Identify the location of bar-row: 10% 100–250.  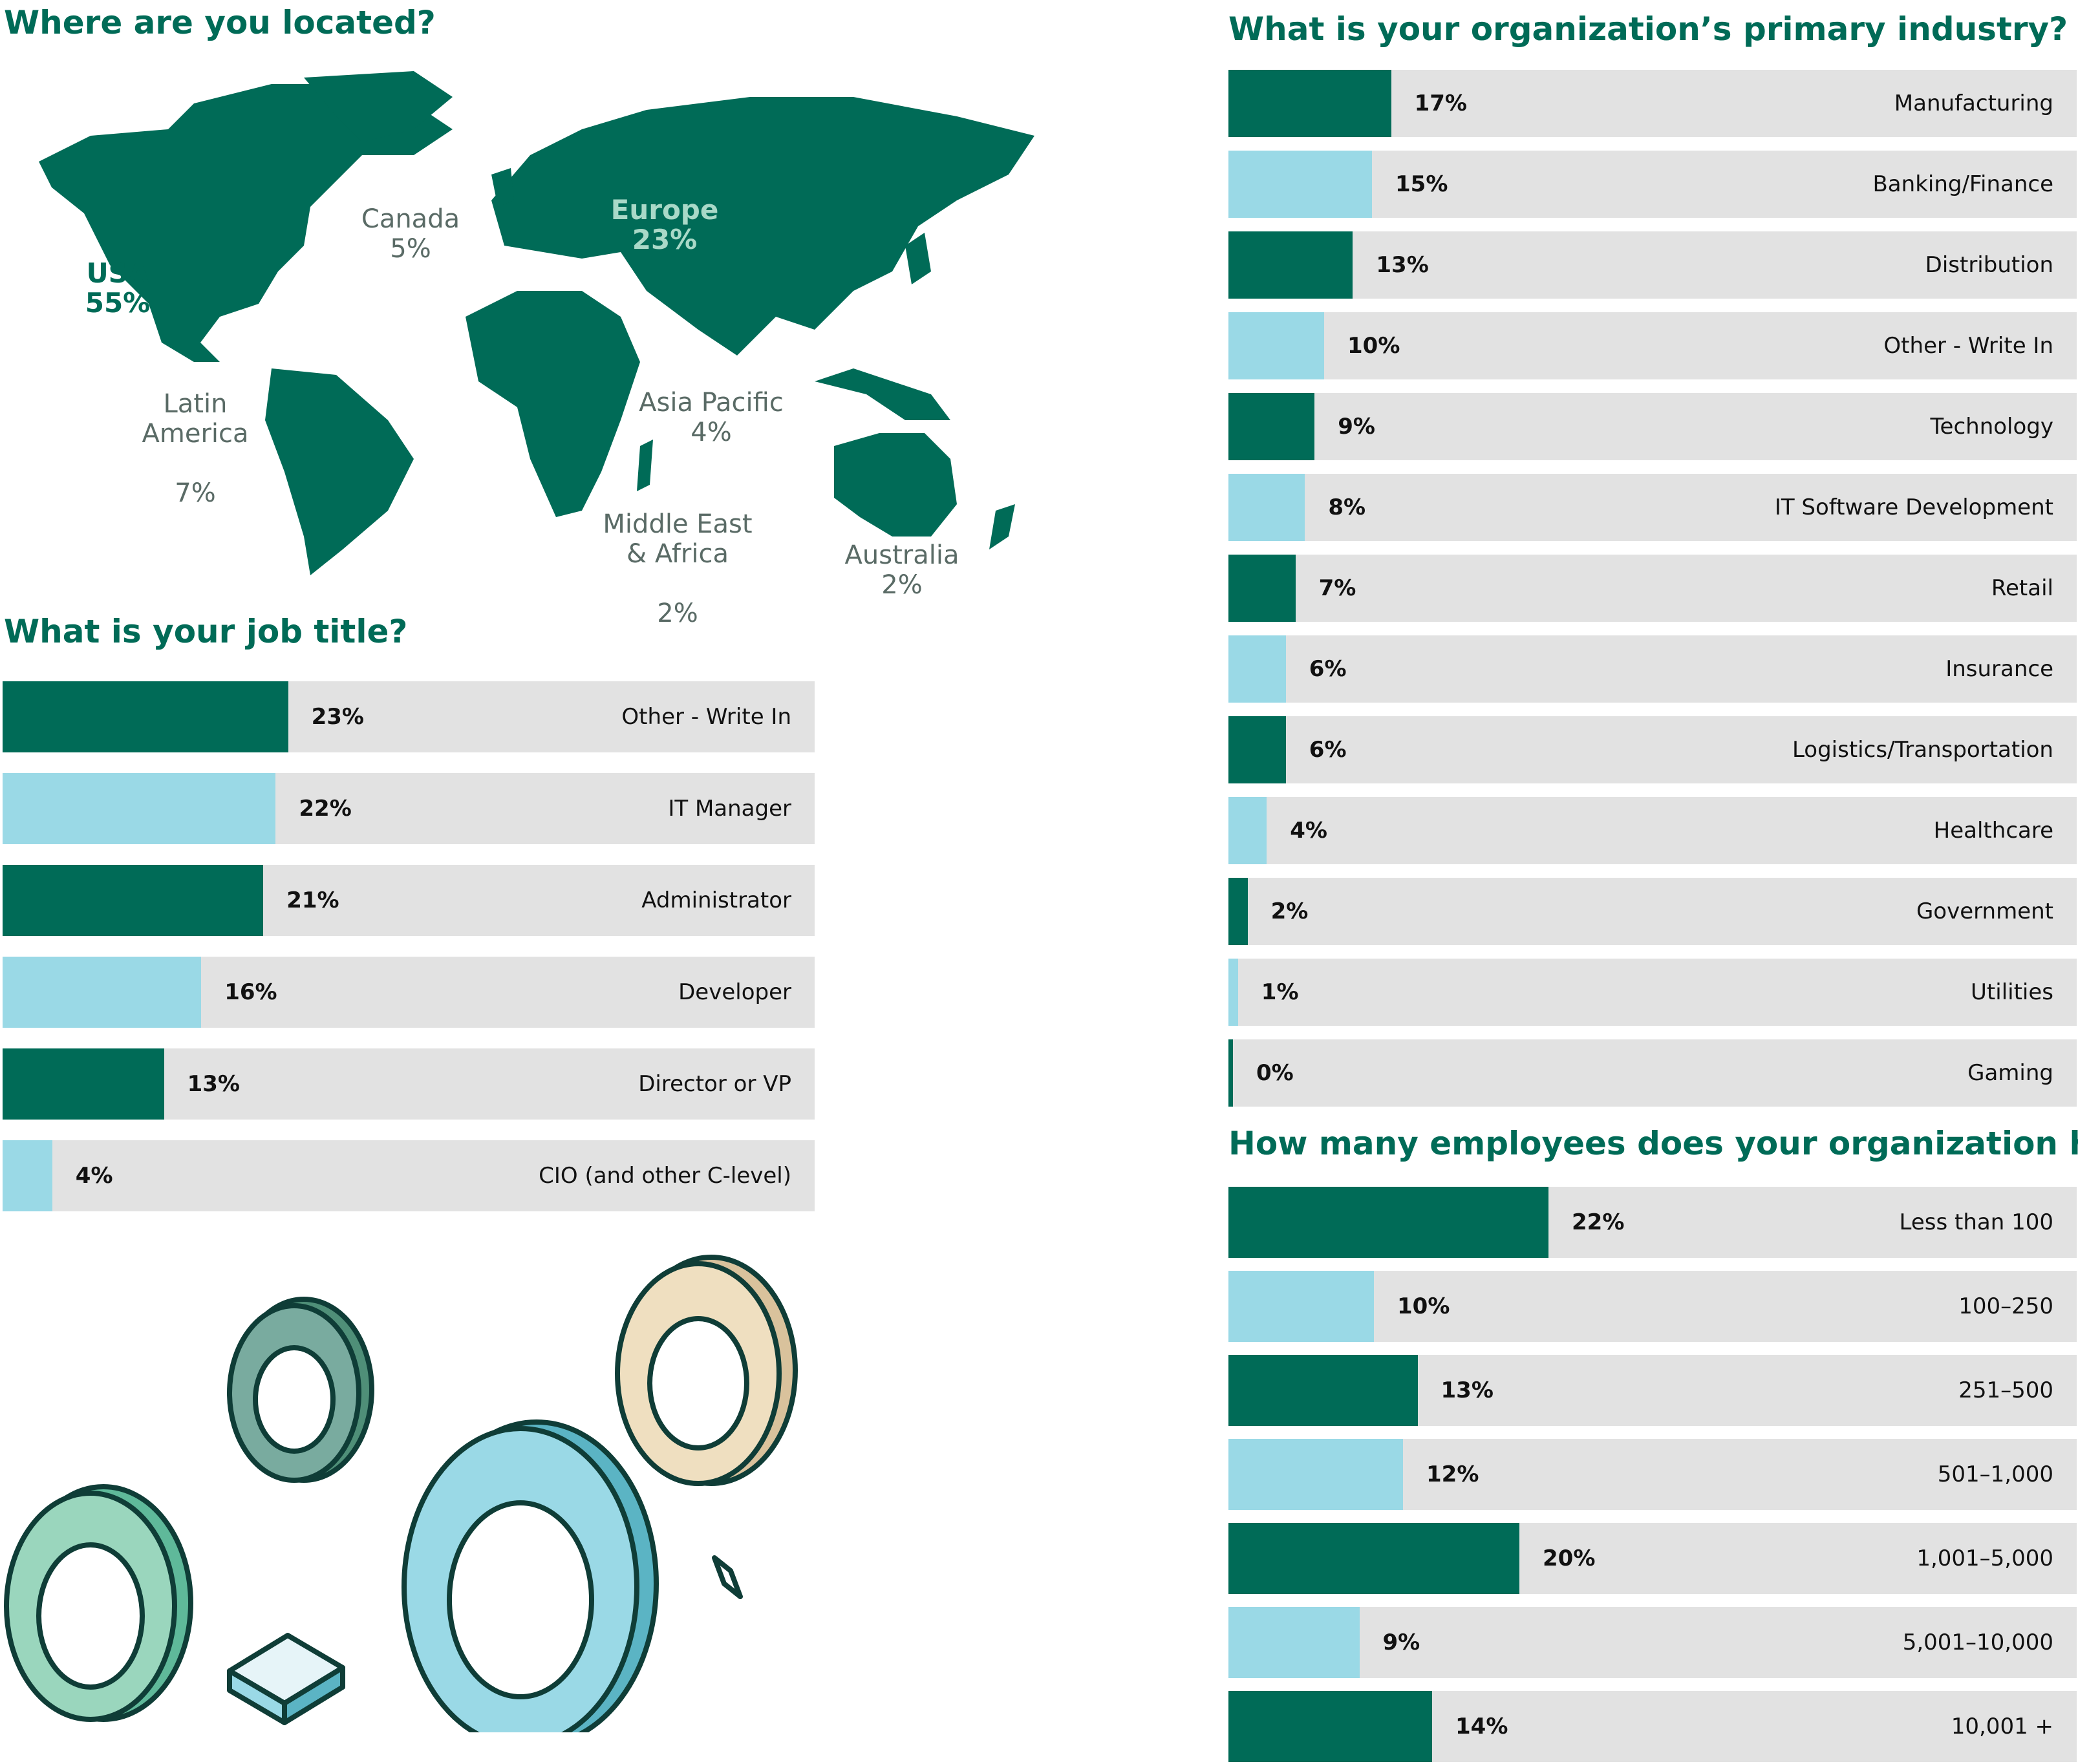
(1652, 1306).